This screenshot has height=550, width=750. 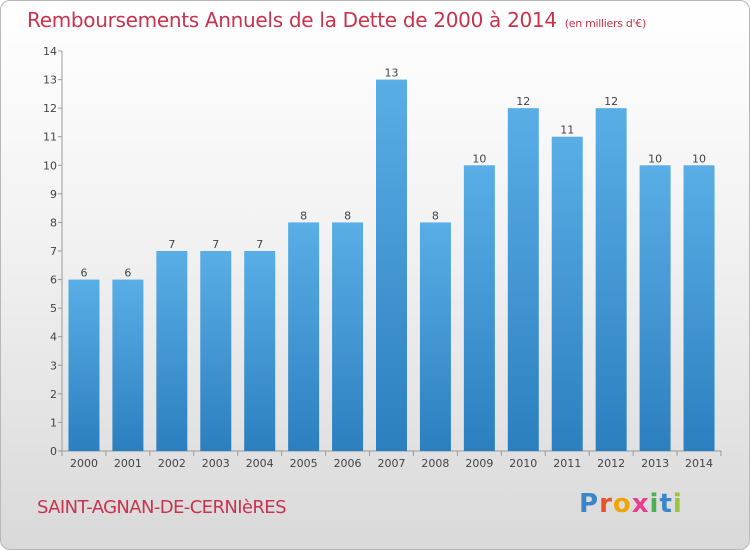 I want to click on y-tick-label: 1, so click(x=53, y=422).